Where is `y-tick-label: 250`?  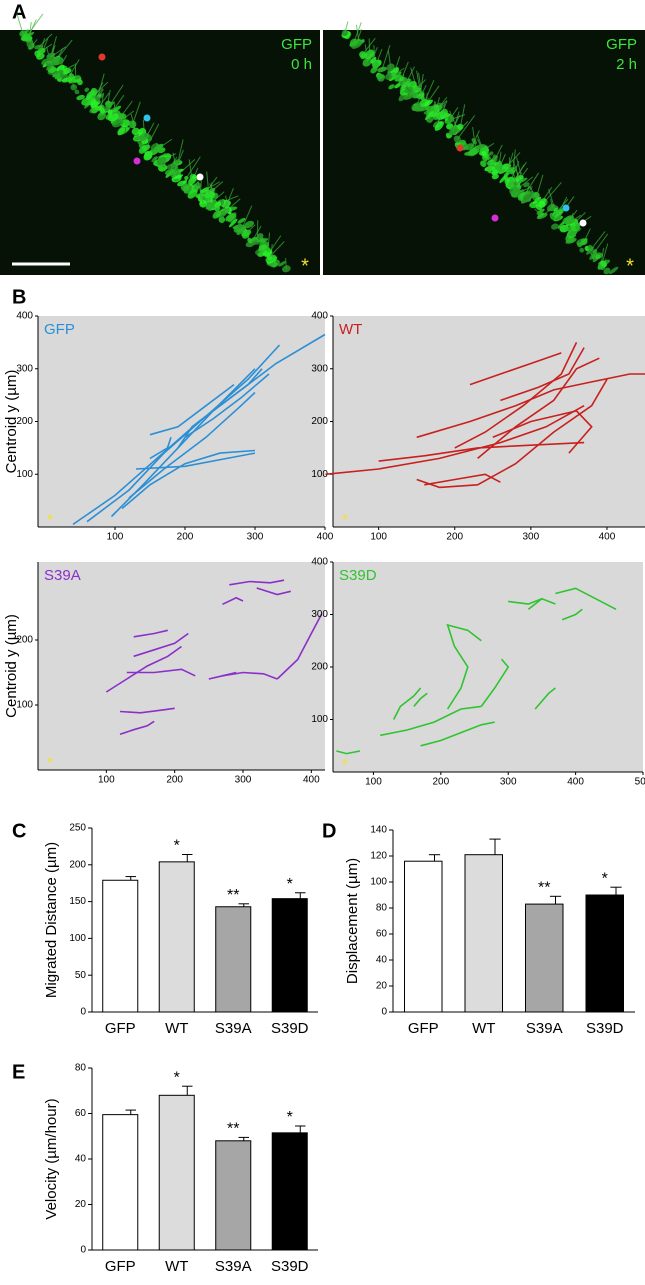
y-tick-label: 250 is located at coordinates (77, 828).